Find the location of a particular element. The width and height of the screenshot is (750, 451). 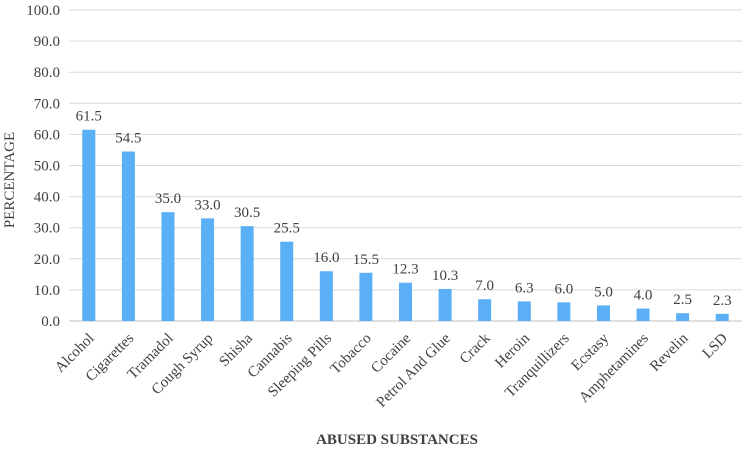

y-tick-label: 60.0 is located at coordinates (47, 135).